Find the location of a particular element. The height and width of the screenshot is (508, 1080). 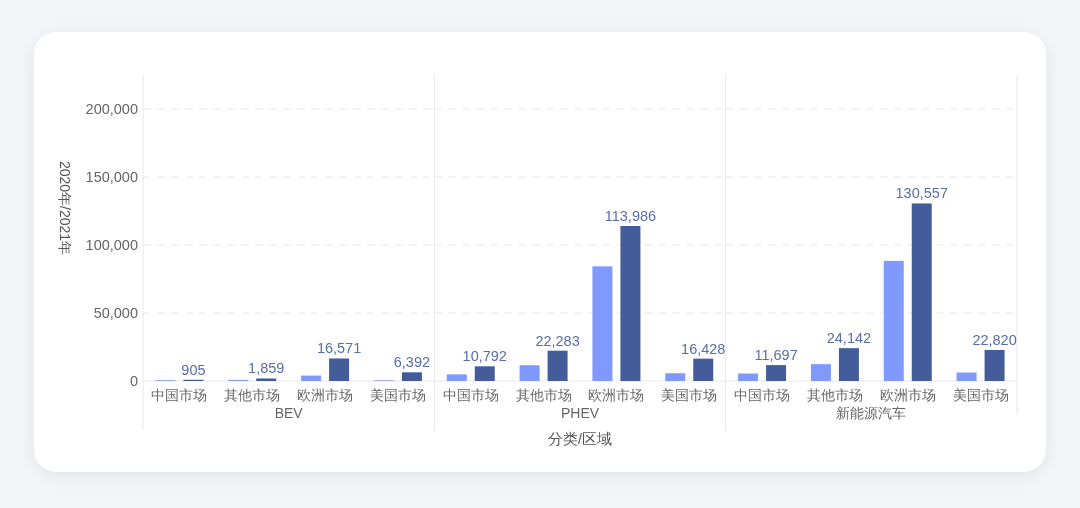

data-label: 22,820 is located at coordinates (994, 339).